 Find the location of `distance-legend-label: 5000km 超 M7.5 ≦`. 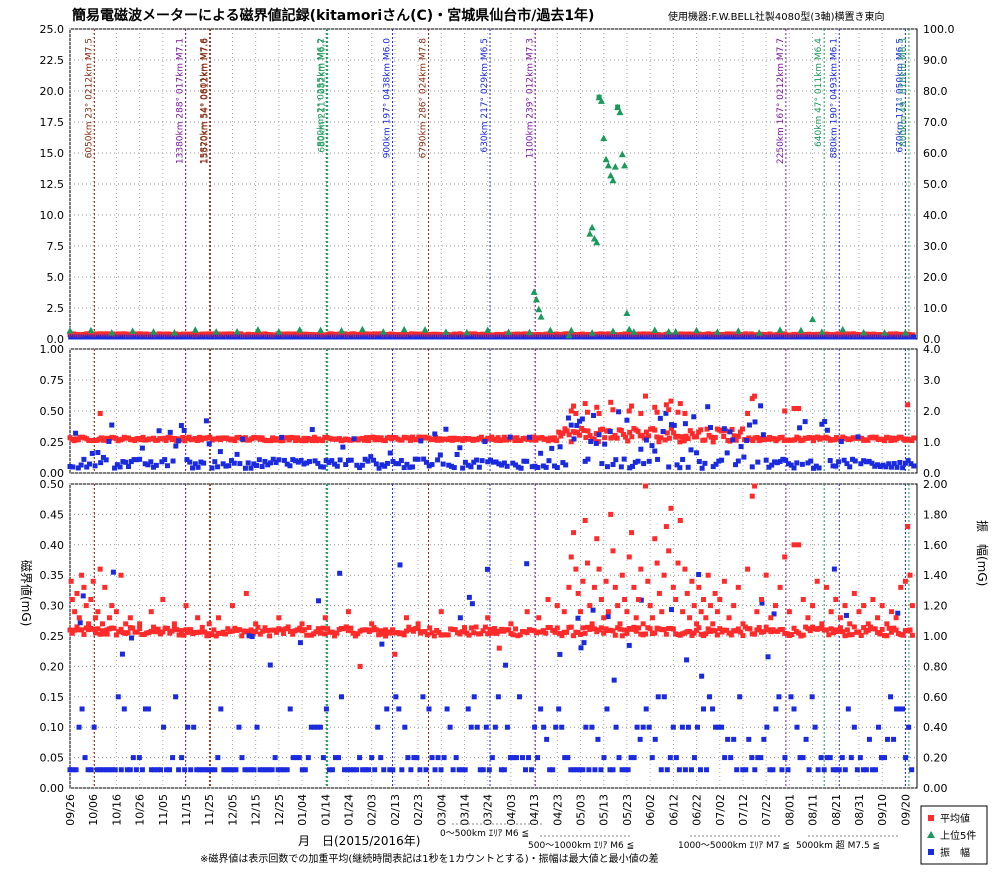

distance-legend-label: 5000km 超 M7.5 ≦ is located at coordinates (838, 845).